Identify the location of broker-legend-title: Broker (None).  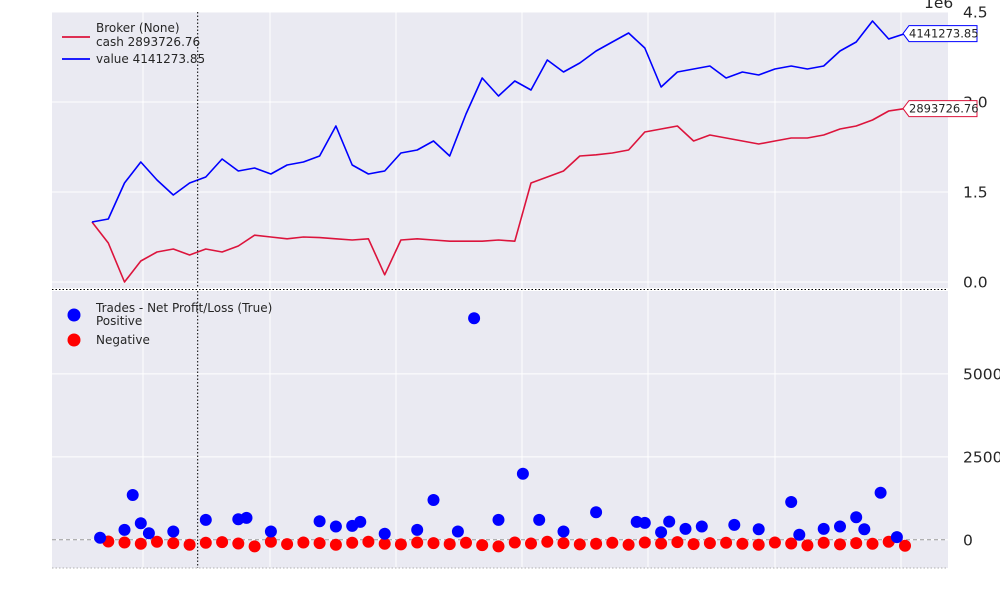
(138, 28).